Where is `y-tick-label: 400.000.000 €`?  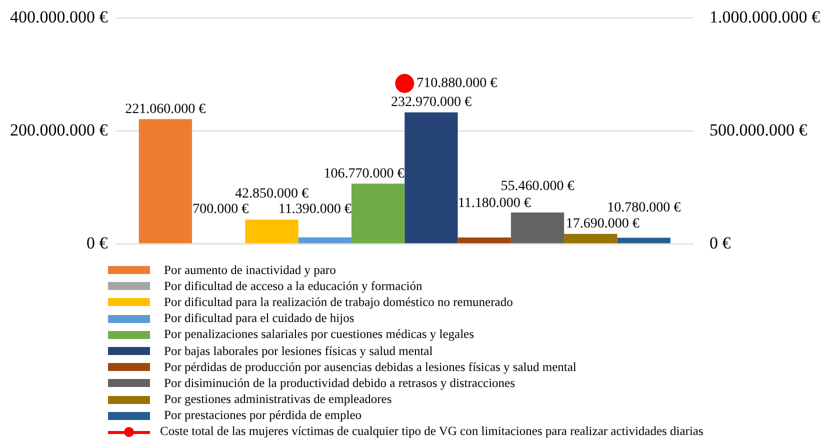
y-tick-label: 400.000.000 € is located at coordinates (59, 17).